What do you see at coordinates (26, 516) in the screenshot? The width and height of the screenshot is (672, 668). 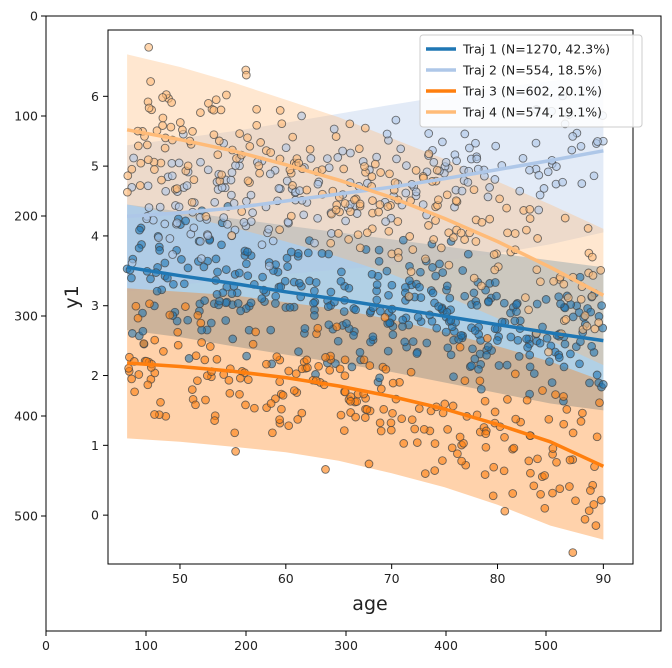 I see `frame-y-tick-label: 500` at bounding box center [26, 516].